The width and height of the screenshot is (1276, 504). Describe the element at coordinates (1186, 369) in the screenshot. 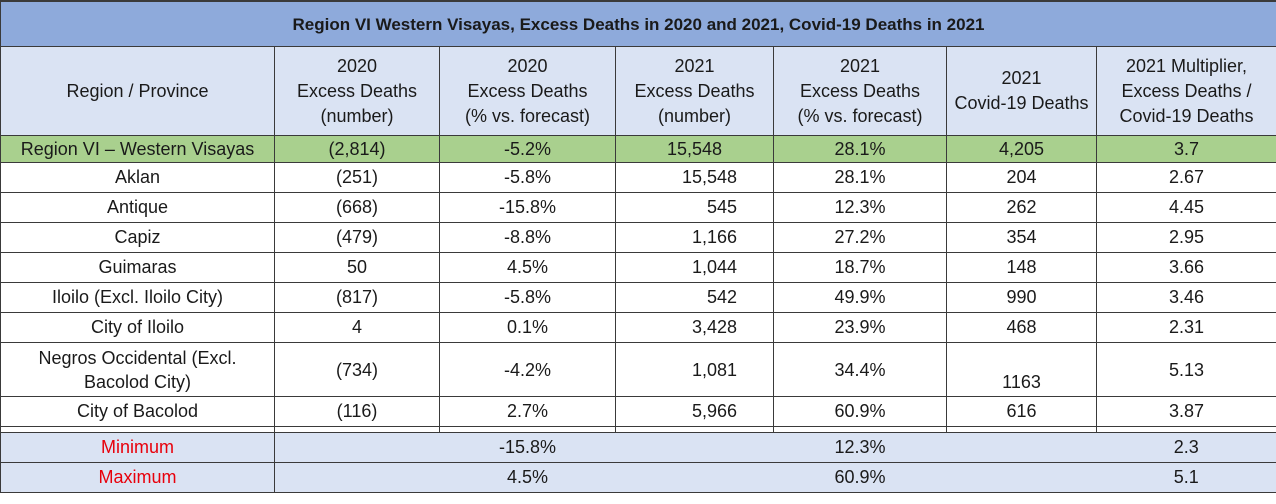

I see `cell: 5.13` at that location.